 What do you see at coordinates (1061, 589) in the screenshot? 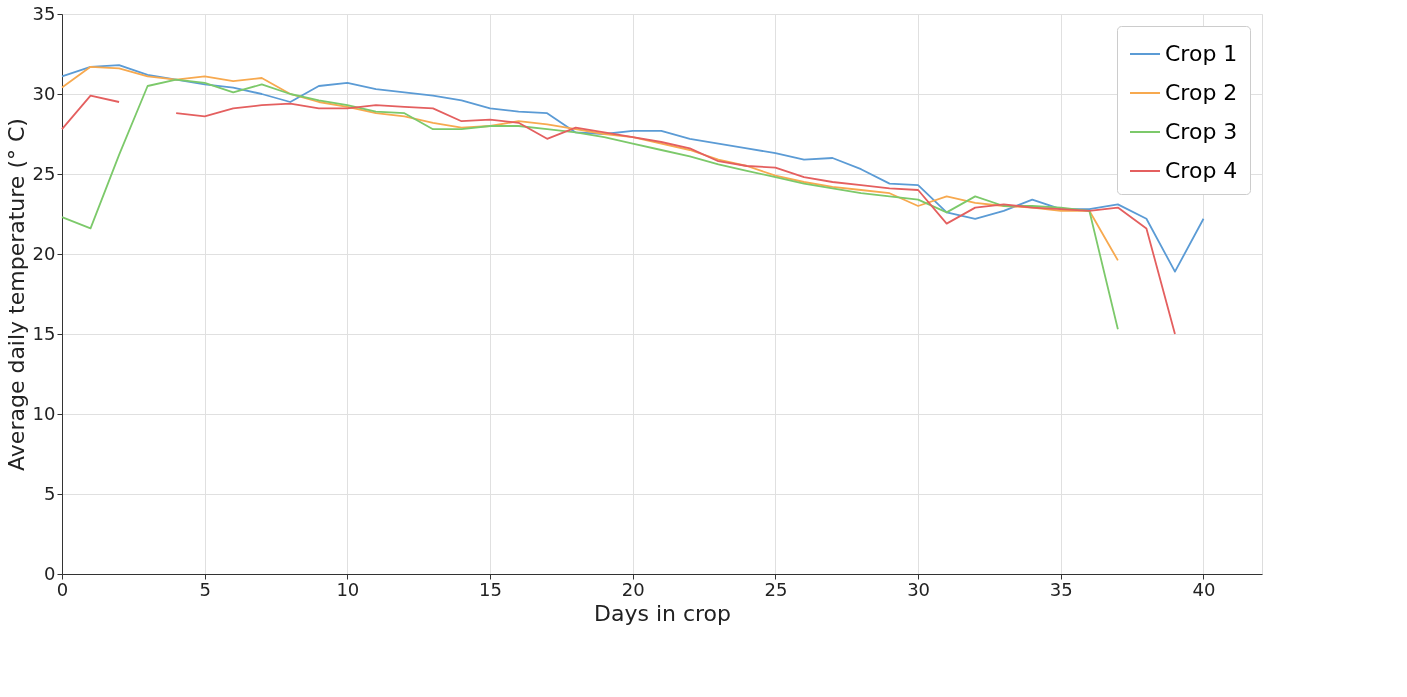
I see `x-tick-label: 35` at bounding box center [1061, 589].